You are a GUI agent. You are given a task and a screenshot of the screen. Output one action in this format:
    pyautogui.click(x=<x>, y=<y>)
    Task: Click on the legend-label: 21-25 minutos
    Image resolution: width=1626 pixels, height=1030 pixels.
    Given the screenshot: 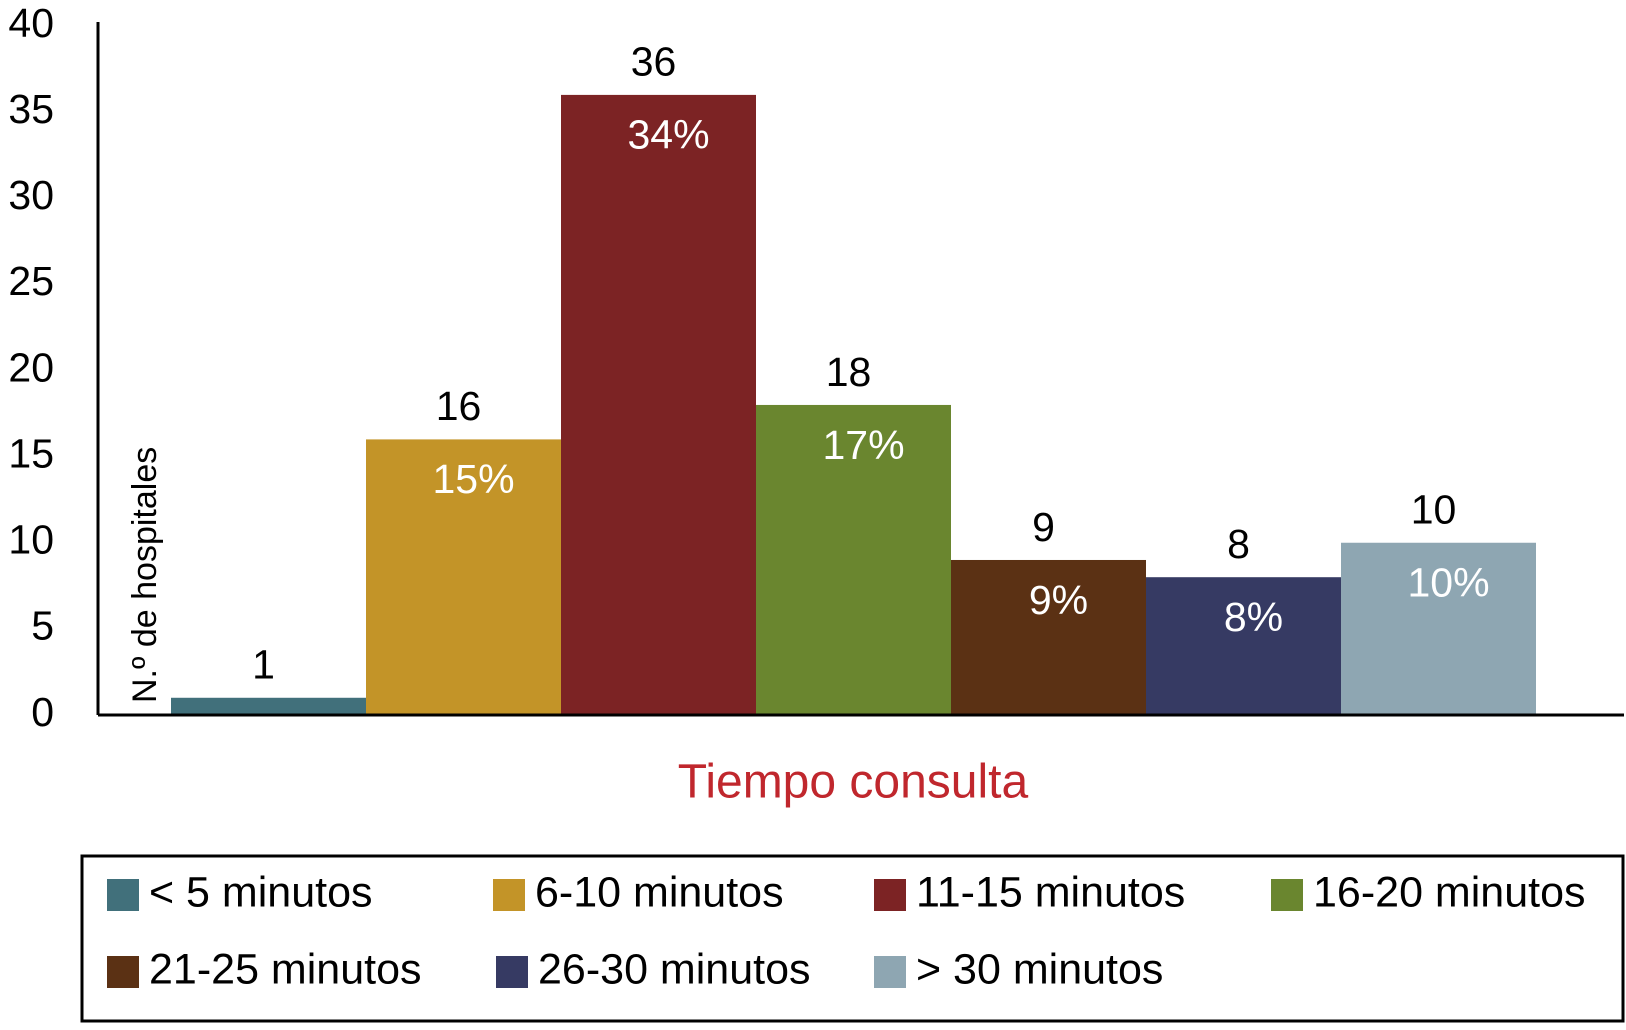 What is the action you would take?
    pyautogui.click(x=285, y=969)
    